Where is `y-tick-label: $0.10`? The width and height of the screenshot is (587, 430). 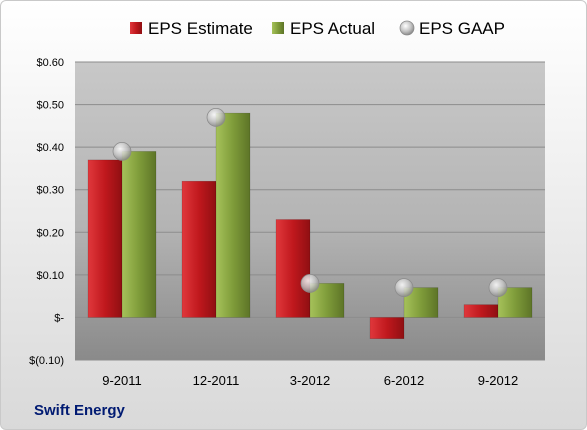 y-tick-label: $0.10 is located at coordinates (50, 276).